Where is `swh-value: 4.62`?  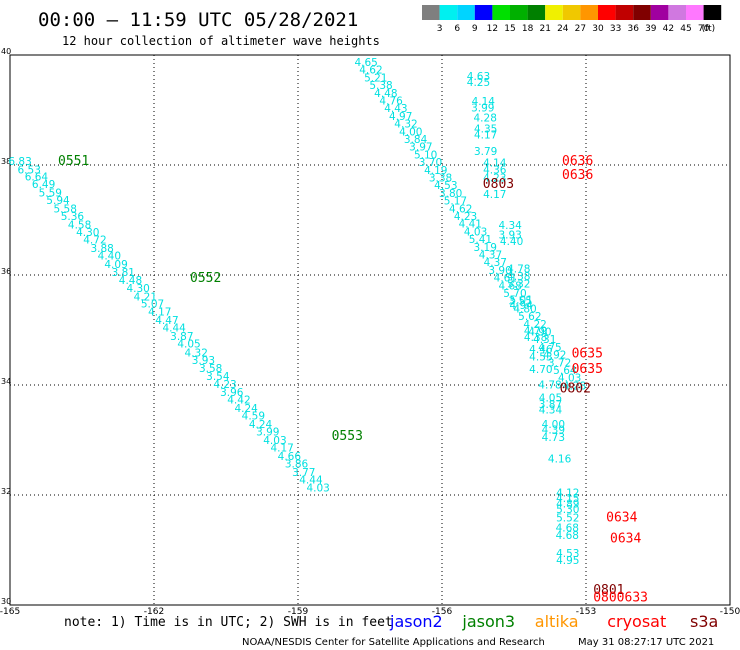 swh-value: 4.62 is located at coordinates (370, 71).